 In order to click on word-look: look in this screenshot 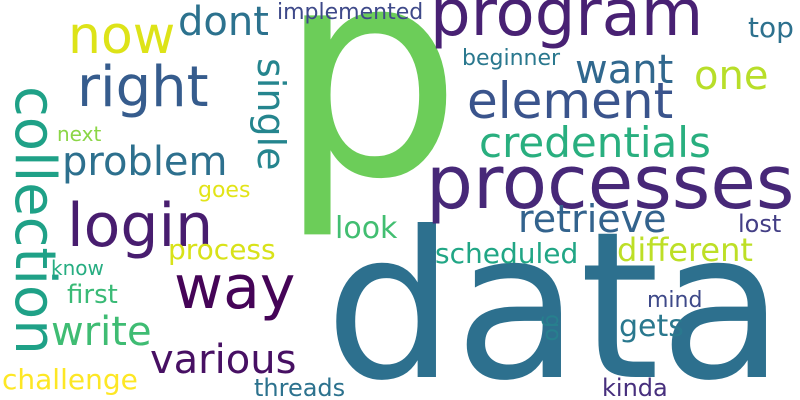, I will do `click(366, 228)`.